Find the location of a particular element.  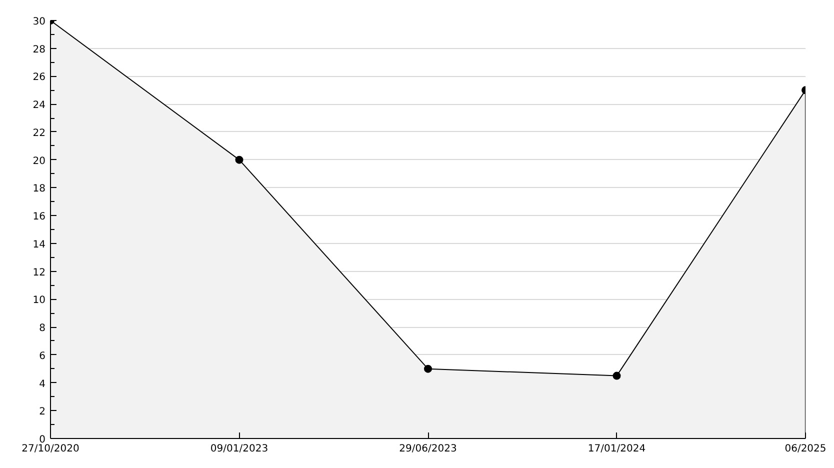

x-tick-label: 06/2025 is located at coordinates (805, 449).